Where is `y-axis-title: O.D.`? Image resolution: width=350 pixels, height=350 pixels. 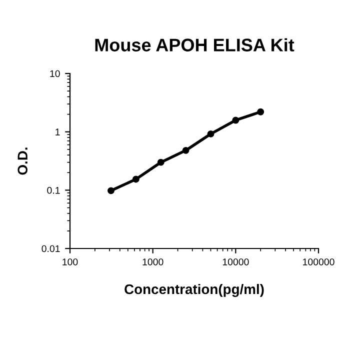
y-axis-title: O.D. is located at coordinates (23, 161).